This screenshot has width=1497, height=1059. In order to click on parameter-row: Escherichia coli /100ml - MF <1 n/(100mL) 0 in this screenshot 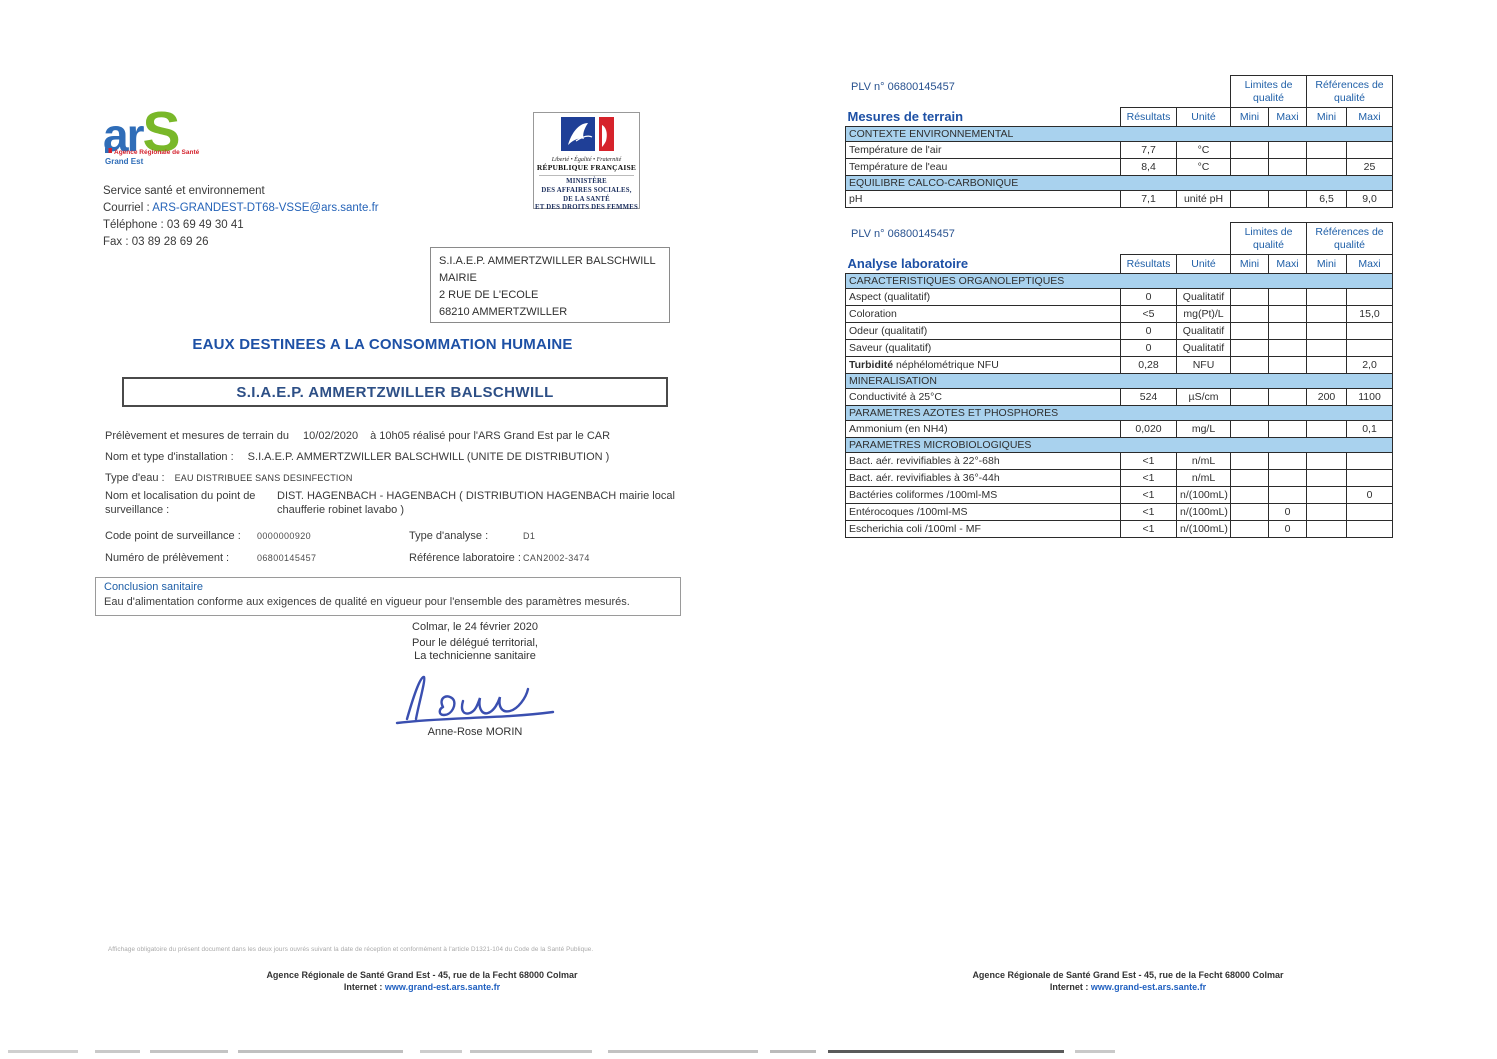, I will do `click(1119, 529)`.